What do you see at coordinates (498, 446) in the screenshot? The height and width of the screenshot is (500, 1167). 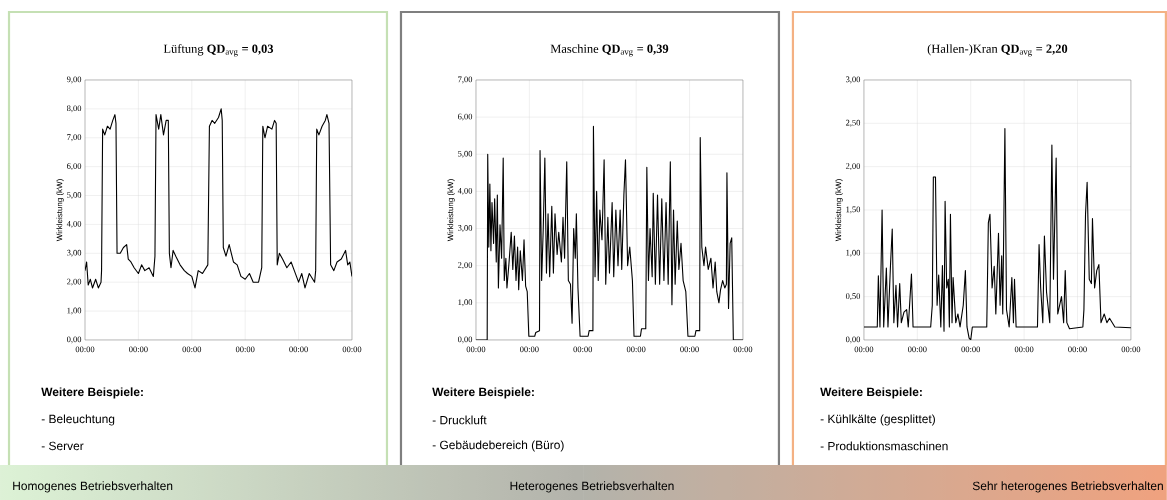 I see `text: - Gebäudebereich (Büro)` at bounding box center [498, 446].